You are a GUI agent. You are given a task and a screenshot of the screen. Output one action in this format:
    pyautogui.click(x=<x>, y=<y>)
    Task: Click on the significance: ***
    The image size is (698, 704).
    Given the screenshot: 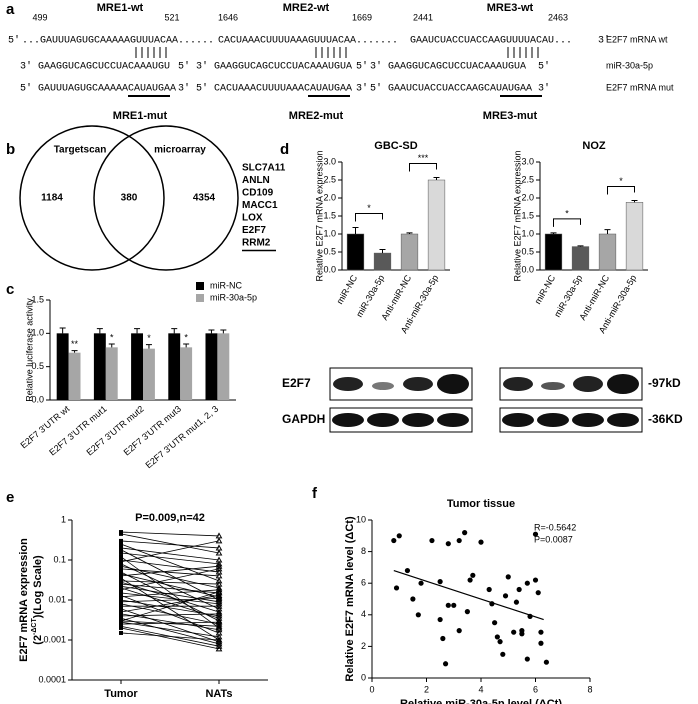 What is the action you would take?
    pyautogui.click(x=423, y=158)
    